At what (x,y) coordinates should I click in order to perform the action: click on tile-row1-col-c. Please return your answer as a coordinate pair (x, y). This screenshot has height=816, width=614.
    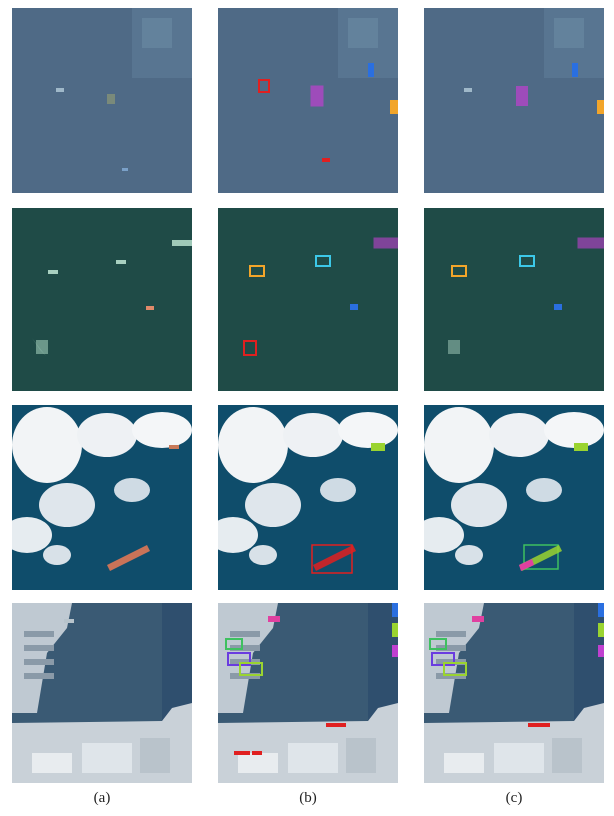
    Looking at the image, I should click on (514, 100).